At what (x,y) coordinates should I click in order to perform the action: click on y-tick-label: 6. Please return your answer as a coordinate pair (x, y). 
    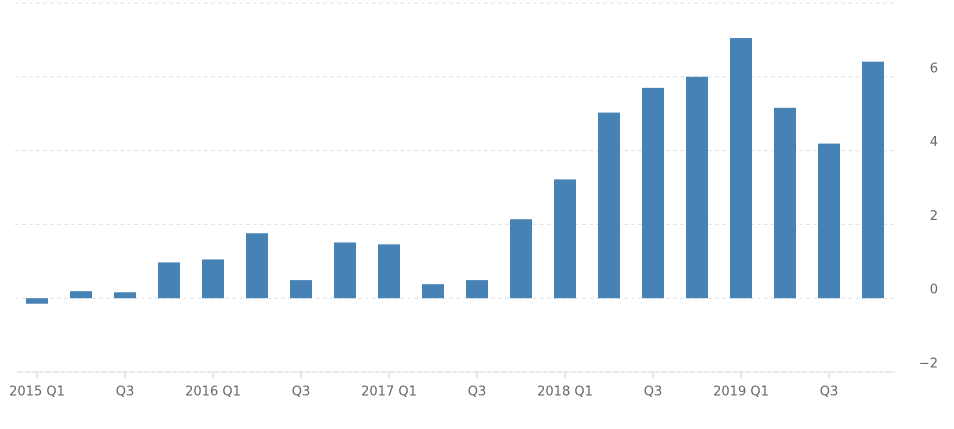
    Looking at the image, I should click on (934, 68).